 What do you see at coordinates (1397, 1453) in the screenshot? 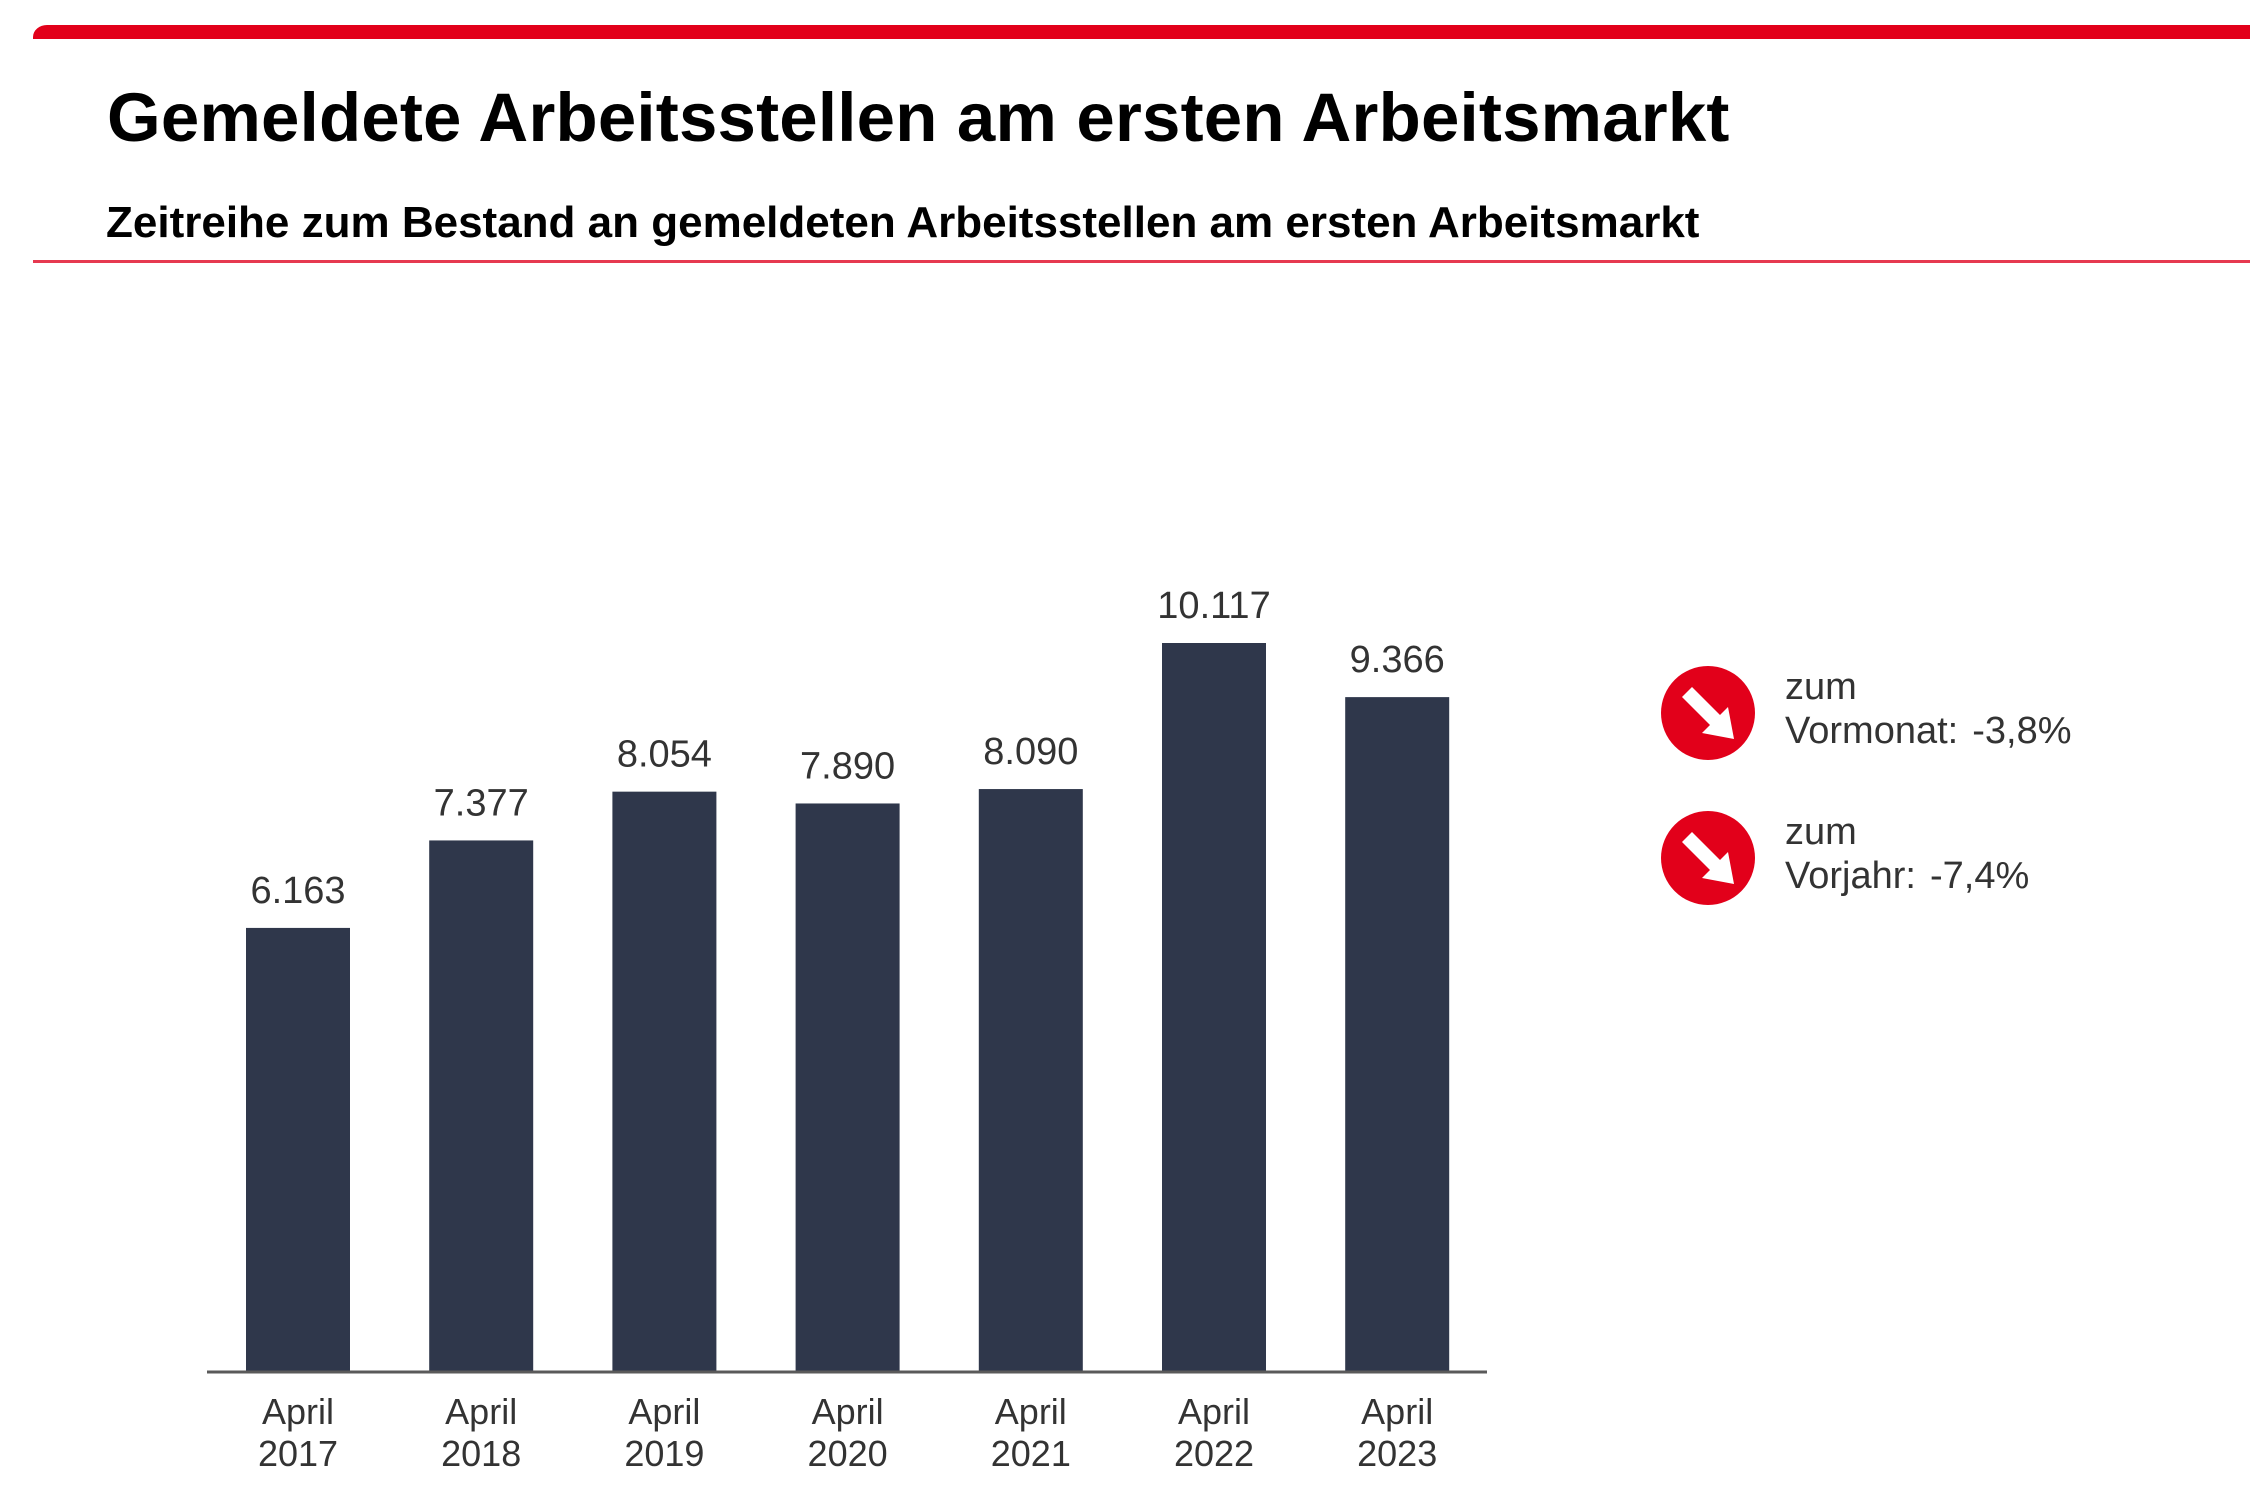
I see `x-tick-label: 2023` at bounding box center [1397, 1453].